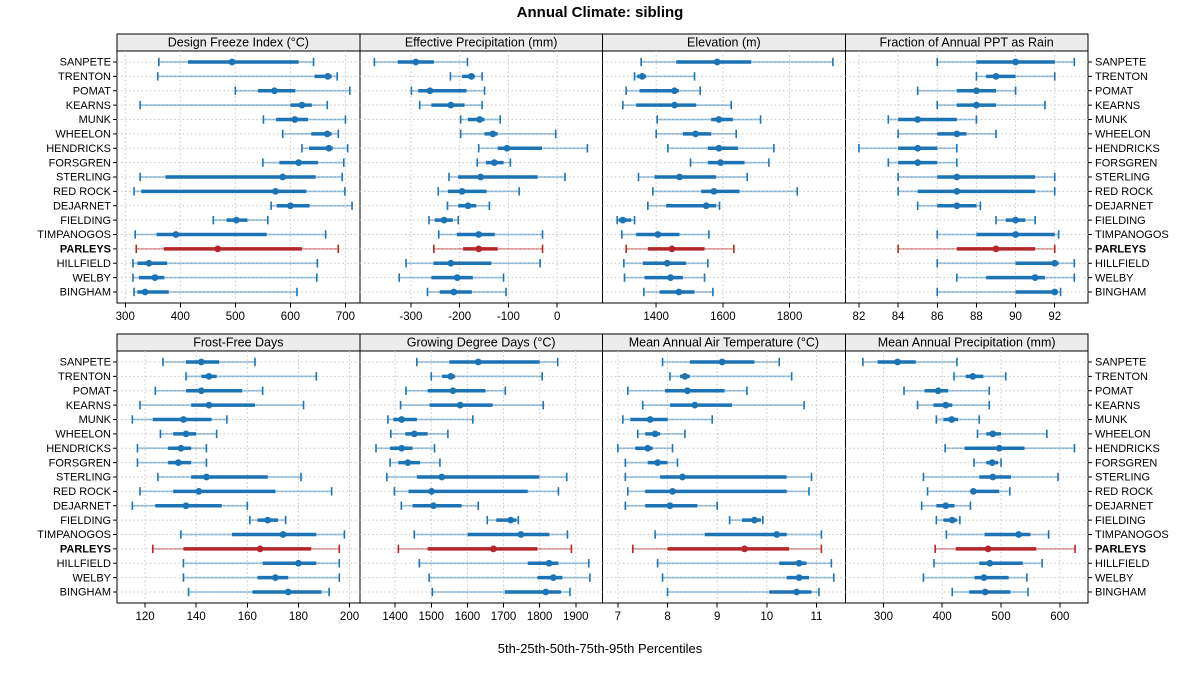 This screenshot has width=1200, height=675. I want to click on panel-strip-title: Fraction of Annual PPT as Rain, so click(967, 43).